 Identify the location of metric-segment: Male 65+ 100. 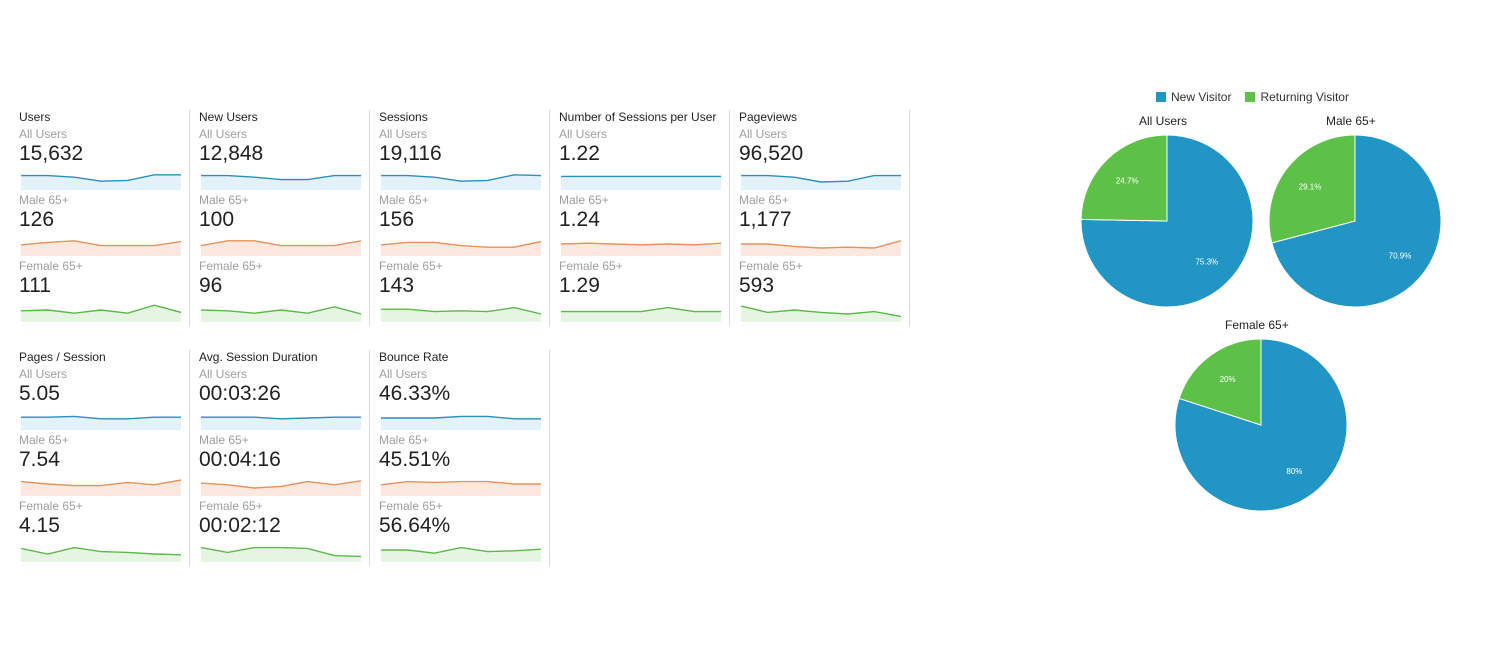
(284, 226).